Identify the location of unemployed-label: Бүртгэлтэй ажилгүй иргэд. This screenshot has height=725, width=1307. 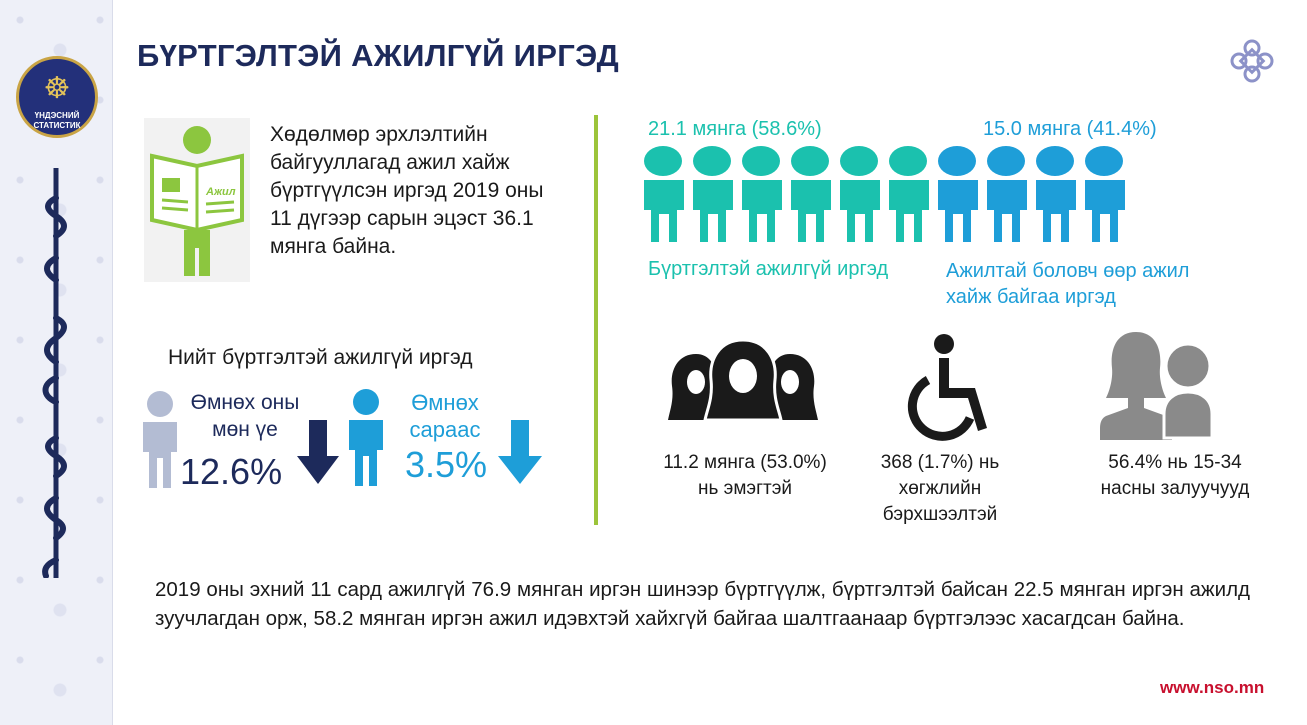
(768, 269).